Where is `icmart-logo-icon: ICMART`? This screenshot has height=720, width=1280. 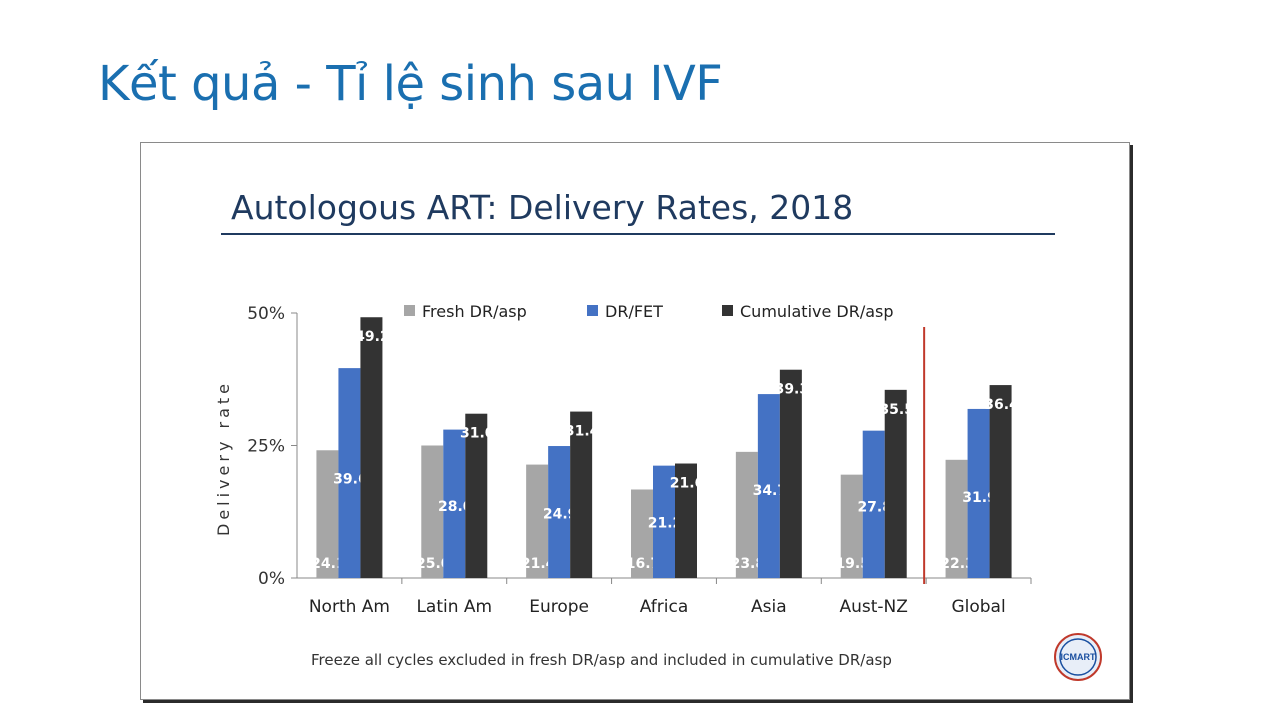 icmart-logo-icon: ICMART is located at coordinates (1078, 657).